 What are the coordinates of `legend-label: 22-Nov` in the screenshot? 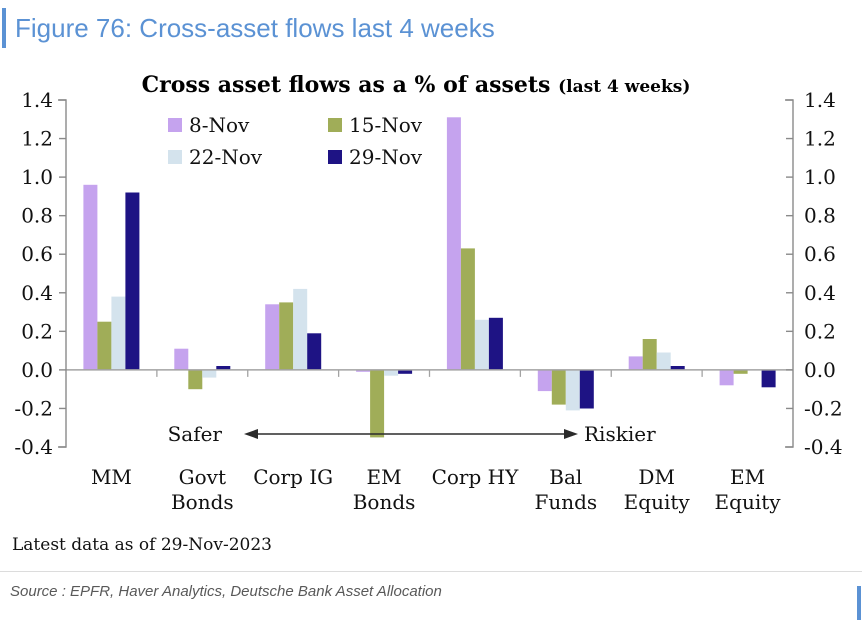 It's located at (226, 157).